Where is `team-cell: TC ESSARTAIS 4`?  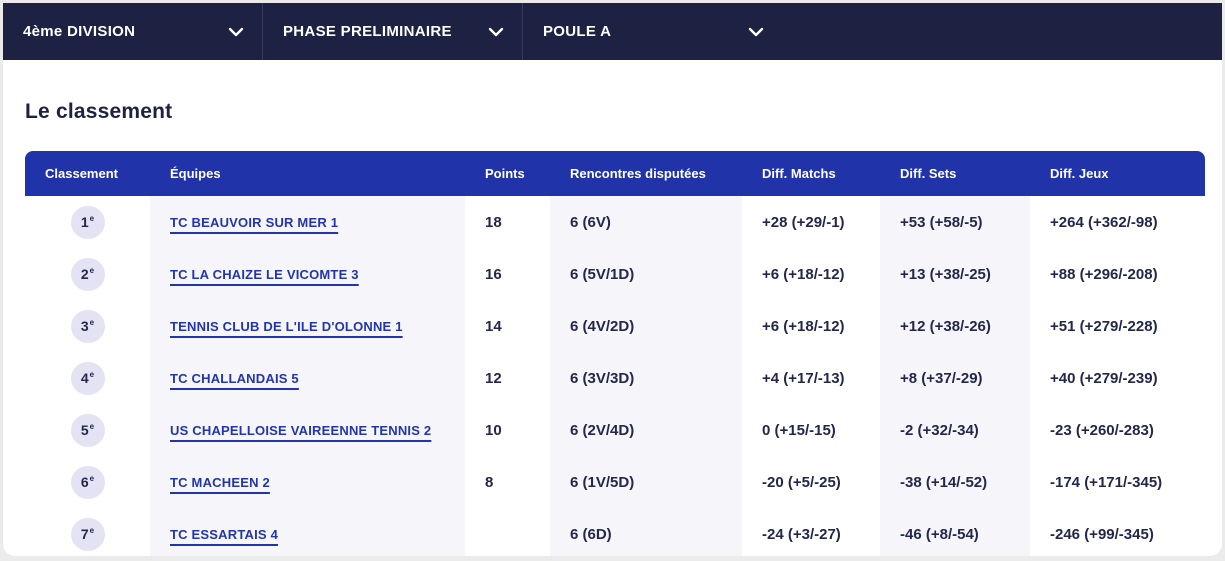 team-cell: TC ESSARTAIS 4 is located at coordinates (307, 532).